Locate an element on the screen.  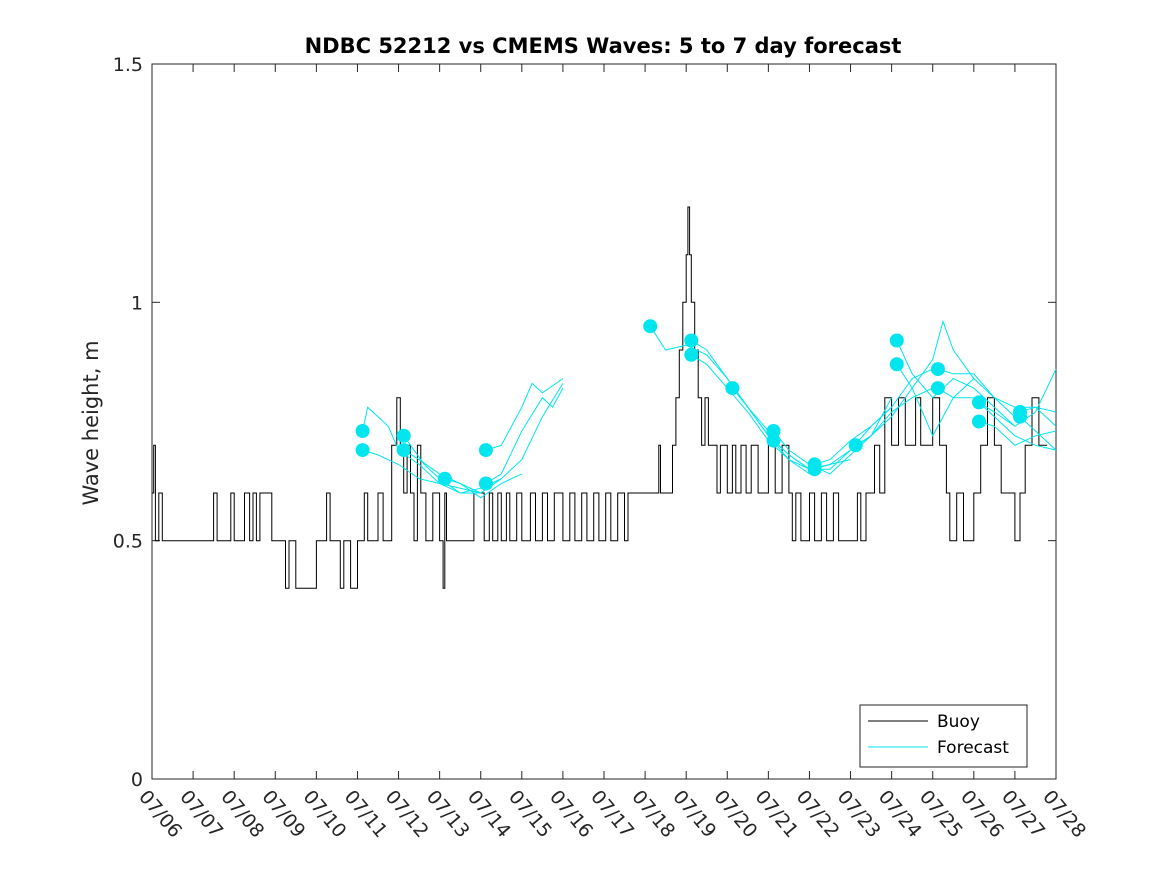
x-tick-label: 07/13 is located at coordinates (448, 814).